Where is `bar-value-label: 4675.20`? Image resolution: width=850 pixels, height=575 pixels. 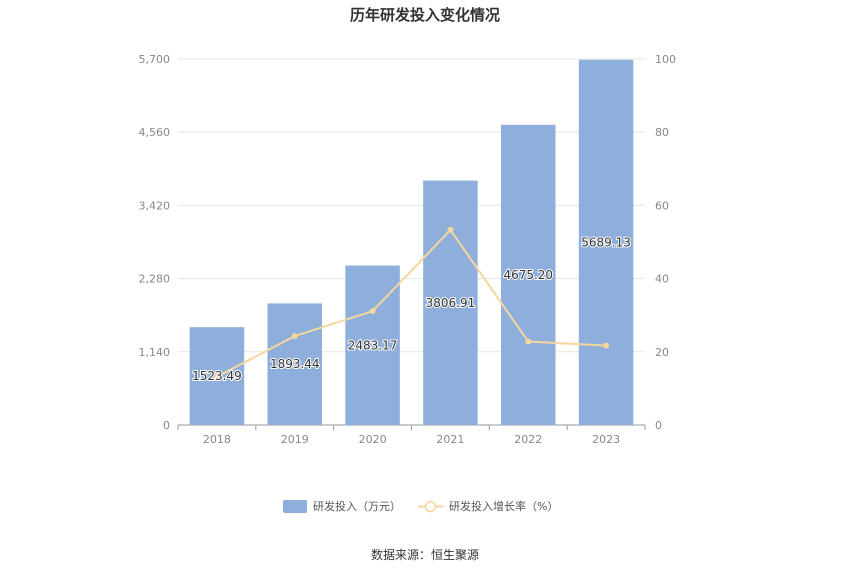 bar-value-label: 4675.20 is located at coordinates (528, 275).